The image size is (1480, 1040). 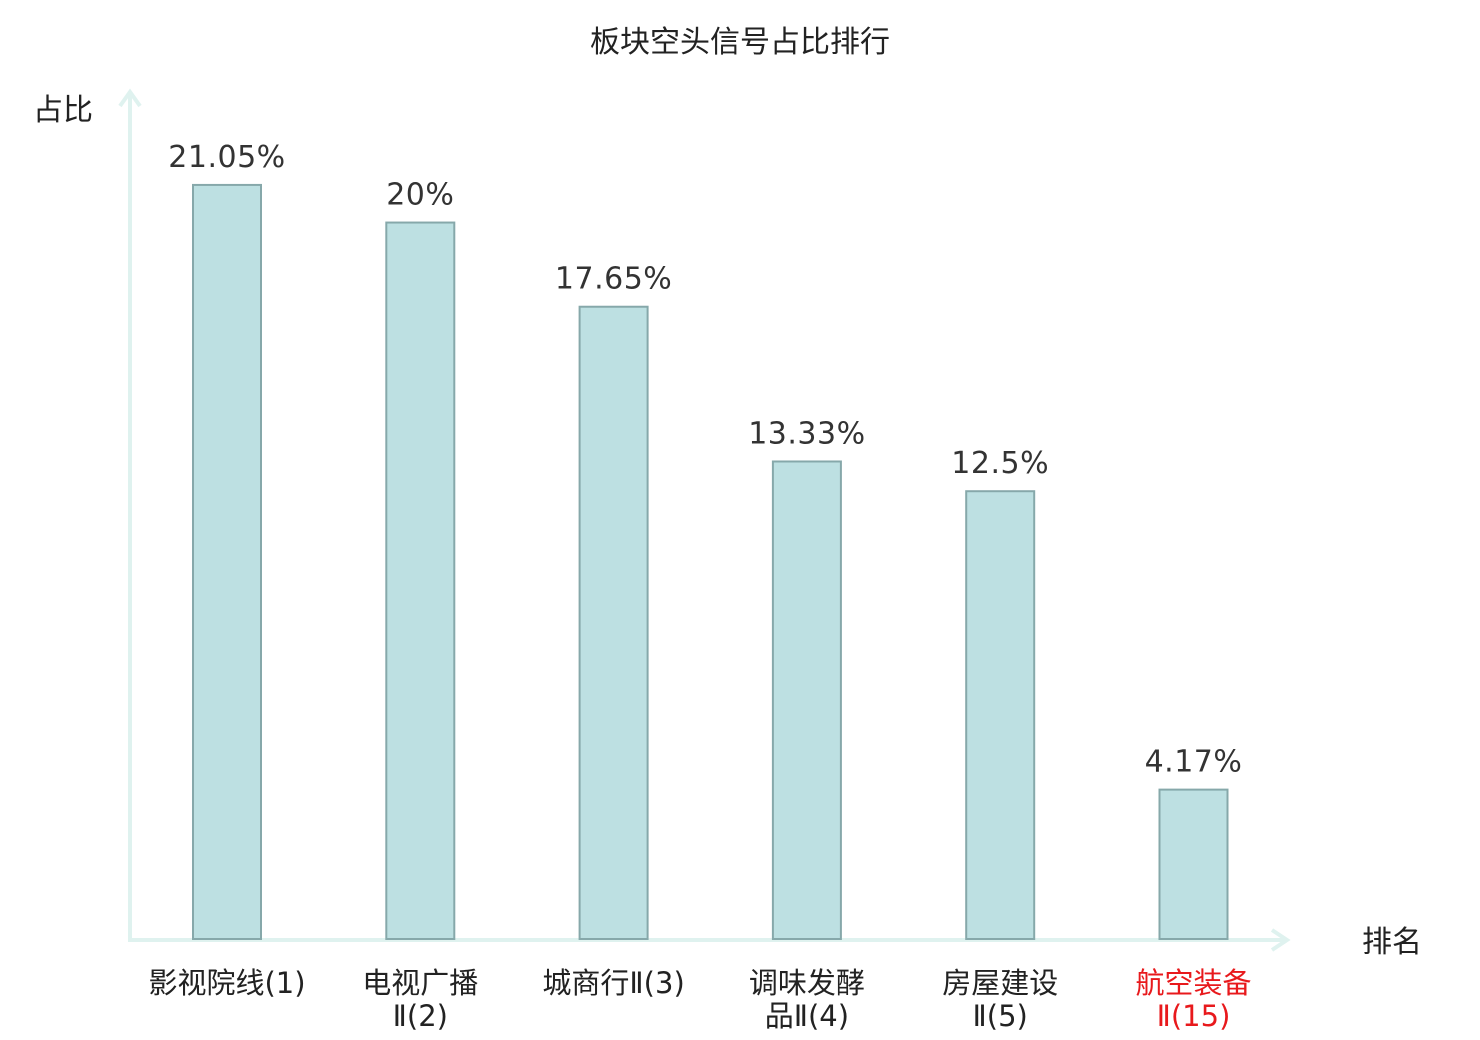 What do you see at coordinates (709, 940) in the screenshot?
I see `x-axis` at bounding box center [709, 940].